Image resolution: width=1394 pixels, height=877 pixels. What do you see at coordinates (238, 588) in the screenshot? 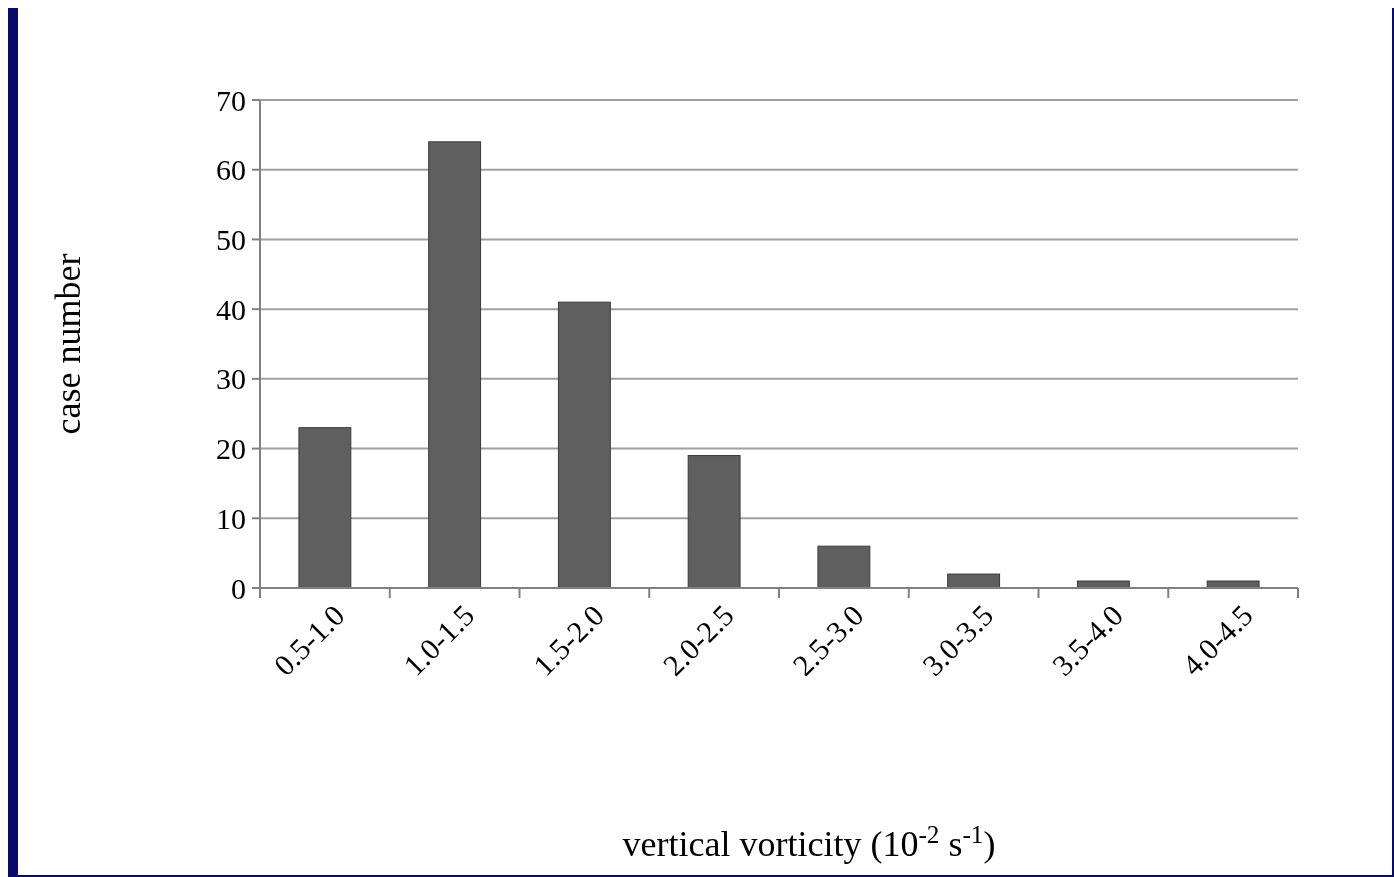
I see `y-tick-label: 0` at bounding box center [238, 588].